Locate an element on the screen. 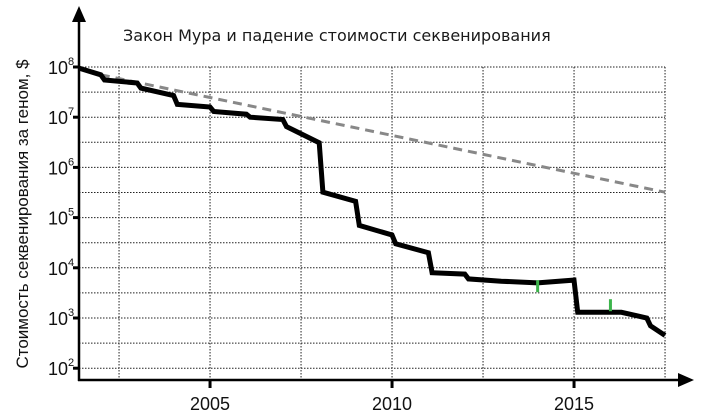 The width and height of the screenshot is (703, 418). y-tick-label: 10⁸ is located at coordinates (61, 67).